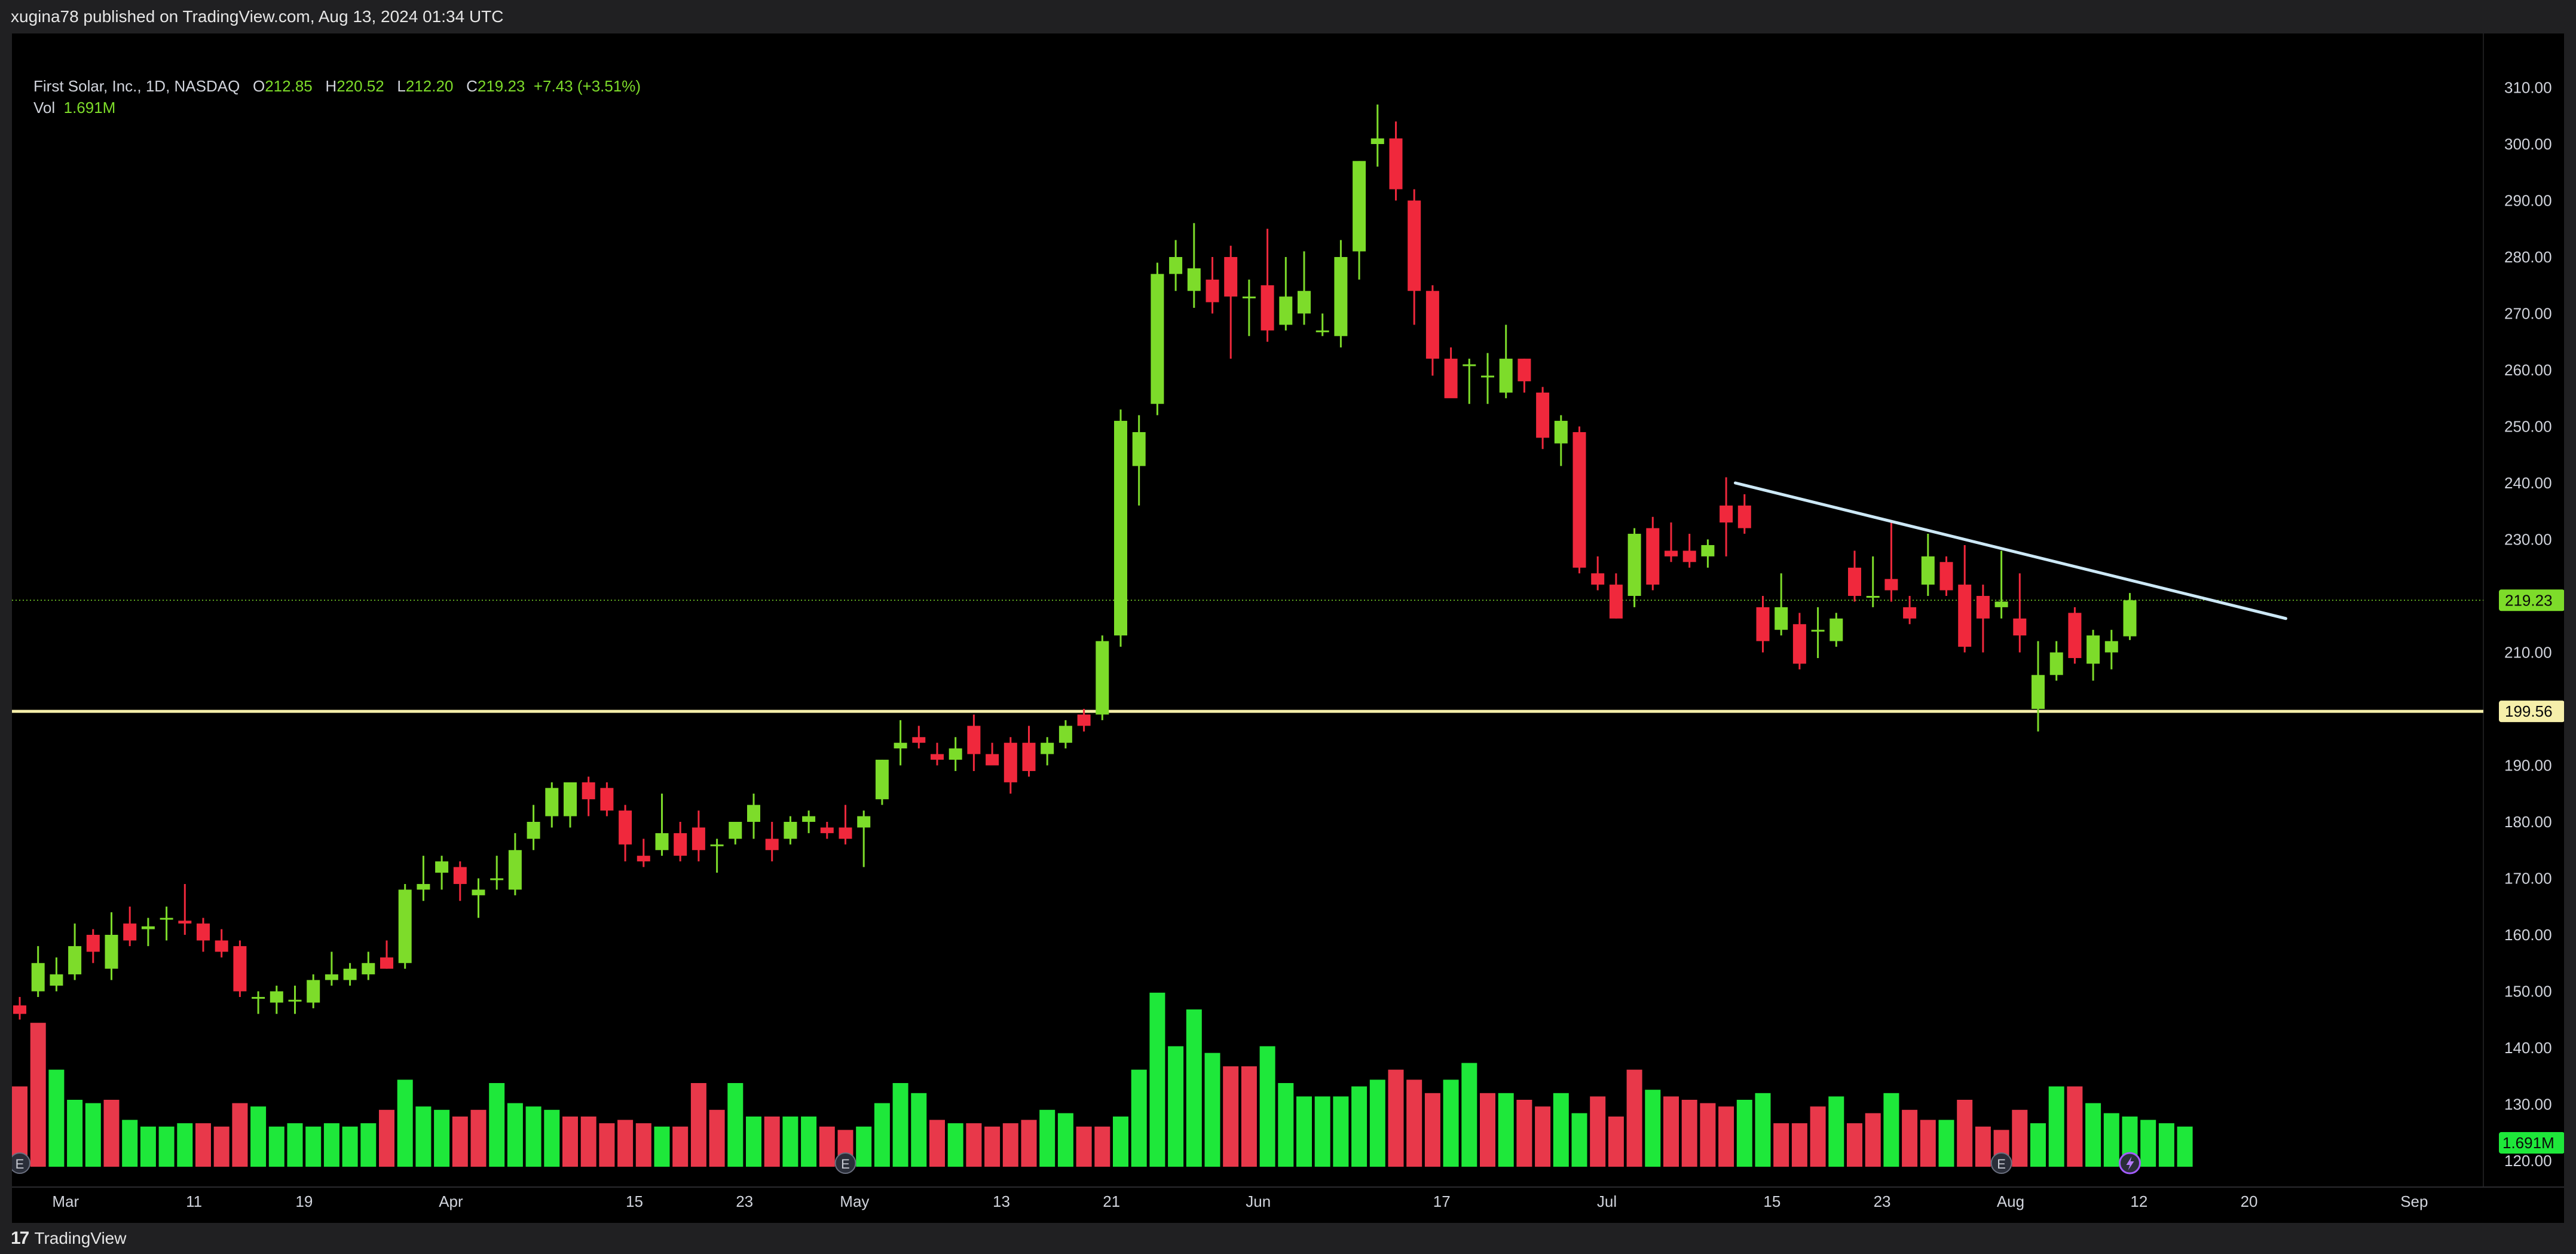 This screenshot has height=1254, width=2576. Describe the element at coordinates (360, 86) in the screenshot. I see `high-value: 220.52` at that location.